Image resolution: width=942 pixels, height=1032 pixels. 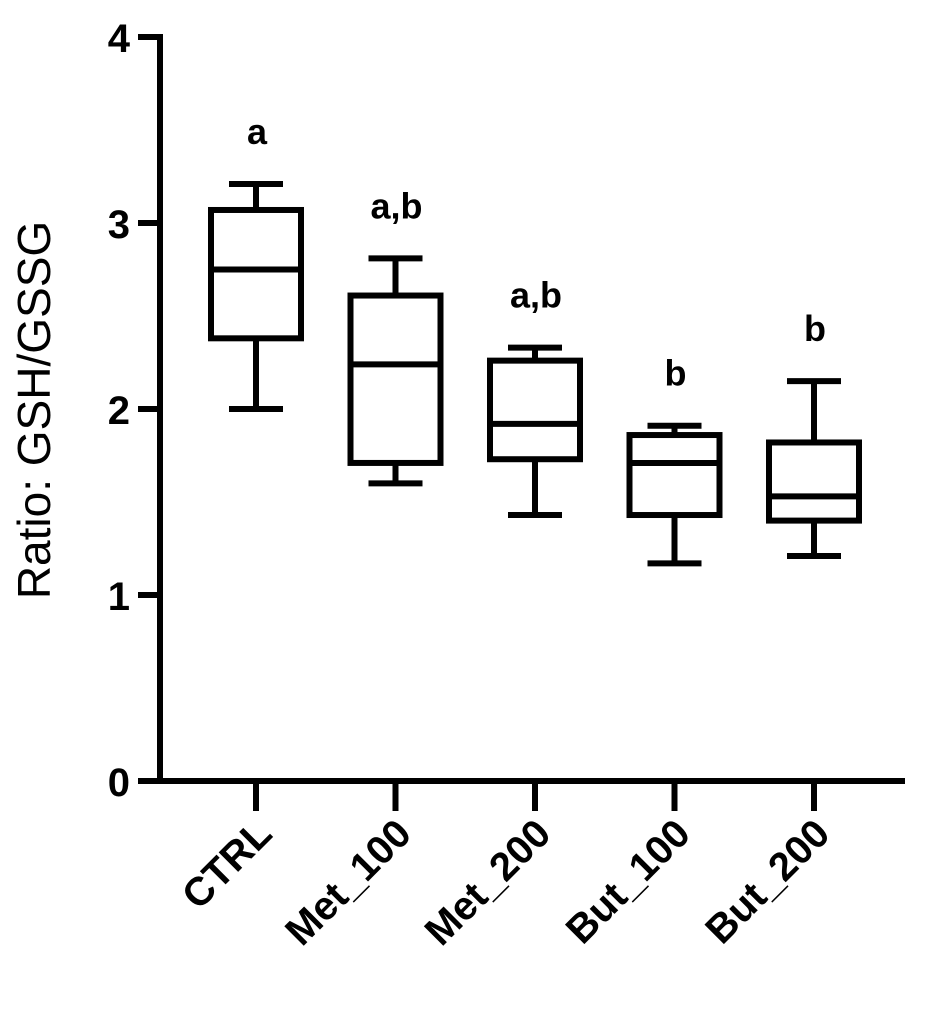 I want to click on x-tick-label: CTRL, so click(x=227, y=864).